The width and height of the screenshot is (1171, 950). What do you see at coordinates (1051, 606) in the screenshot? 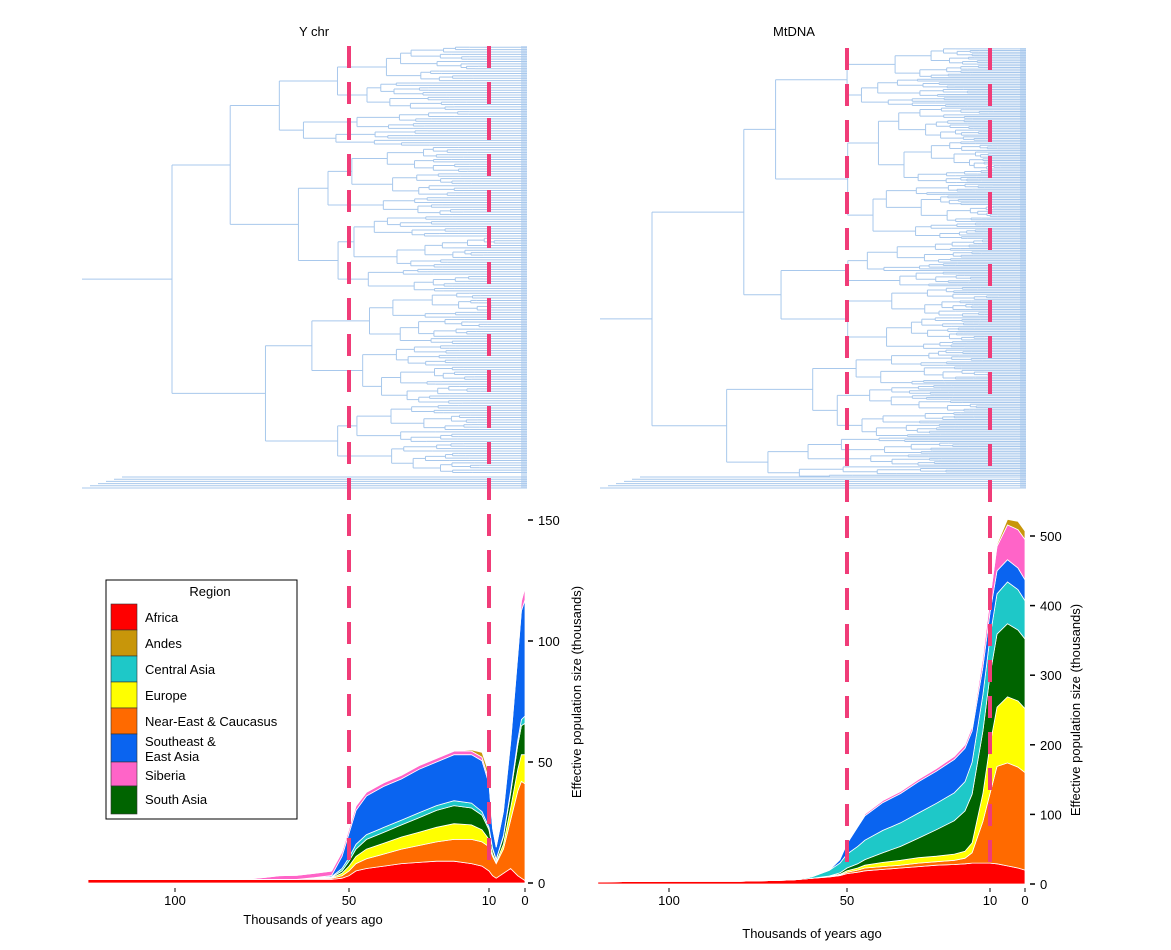
I see `mtdna-y-tick-label: 400` at bounding box center [1051, 606].